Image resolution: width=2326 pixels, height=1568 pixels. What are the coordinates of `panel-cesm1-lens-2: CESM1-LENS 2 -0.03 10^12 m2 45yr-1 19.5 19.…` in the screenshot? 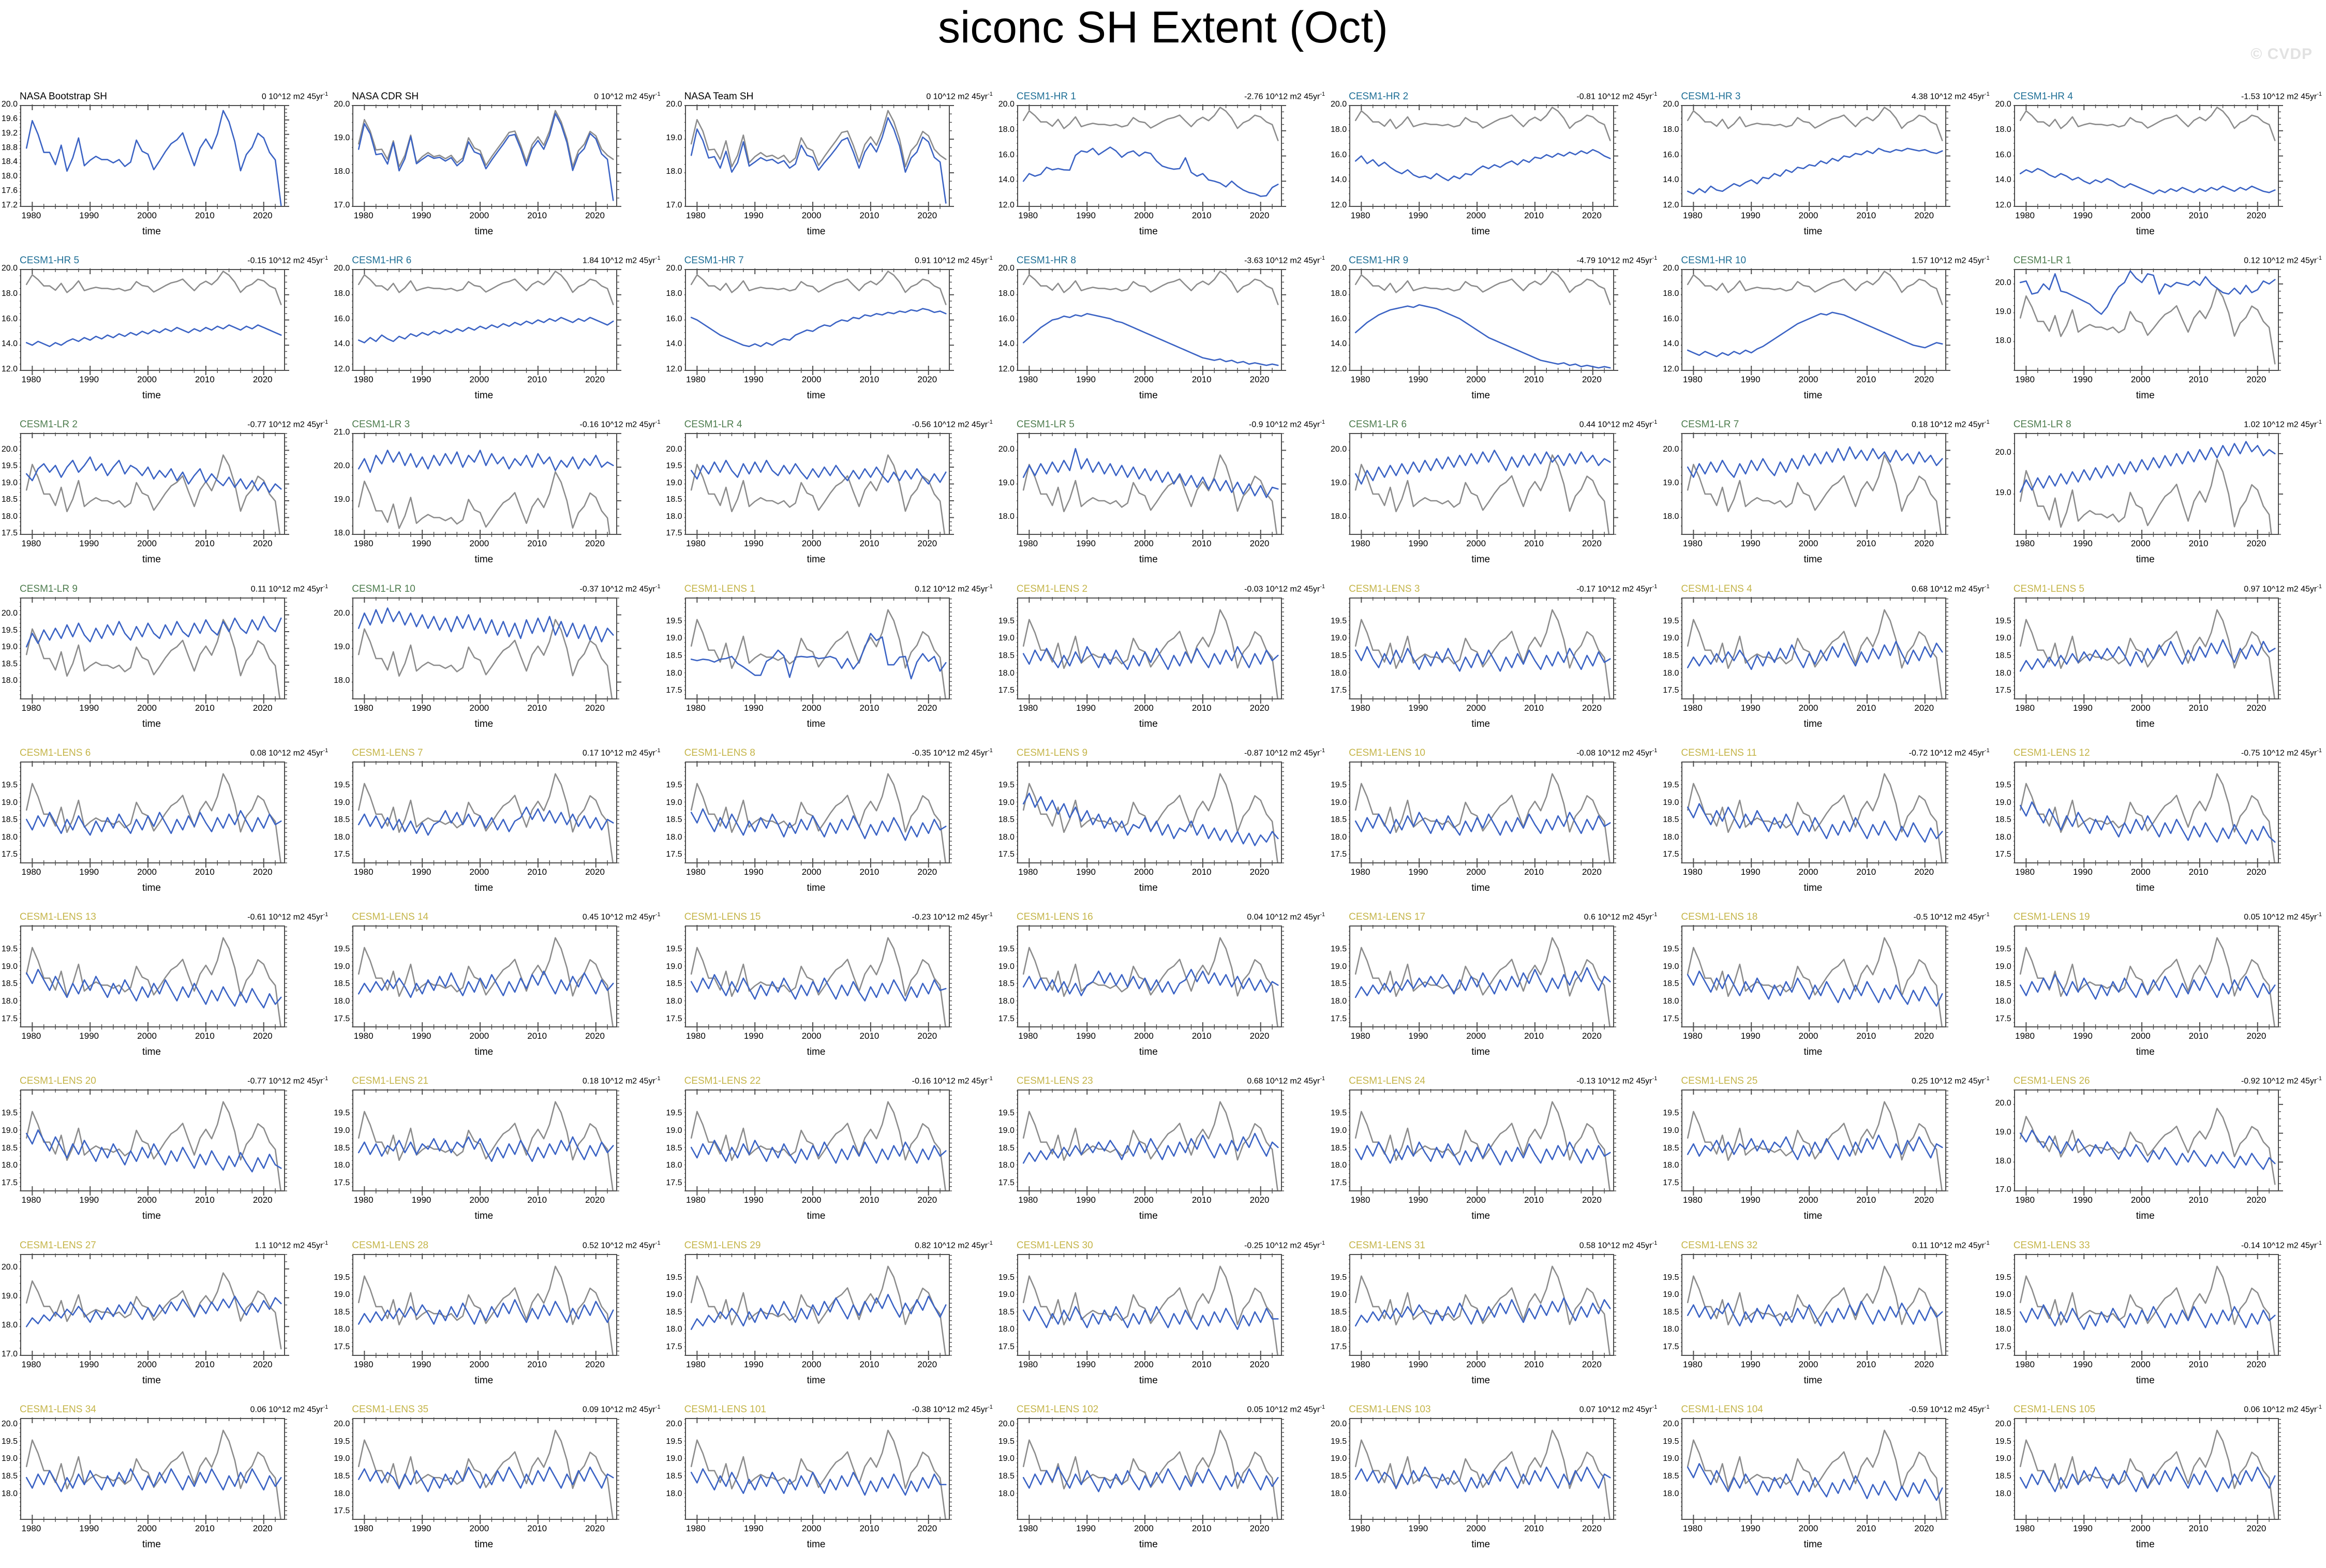 It's located at (1163, 666).